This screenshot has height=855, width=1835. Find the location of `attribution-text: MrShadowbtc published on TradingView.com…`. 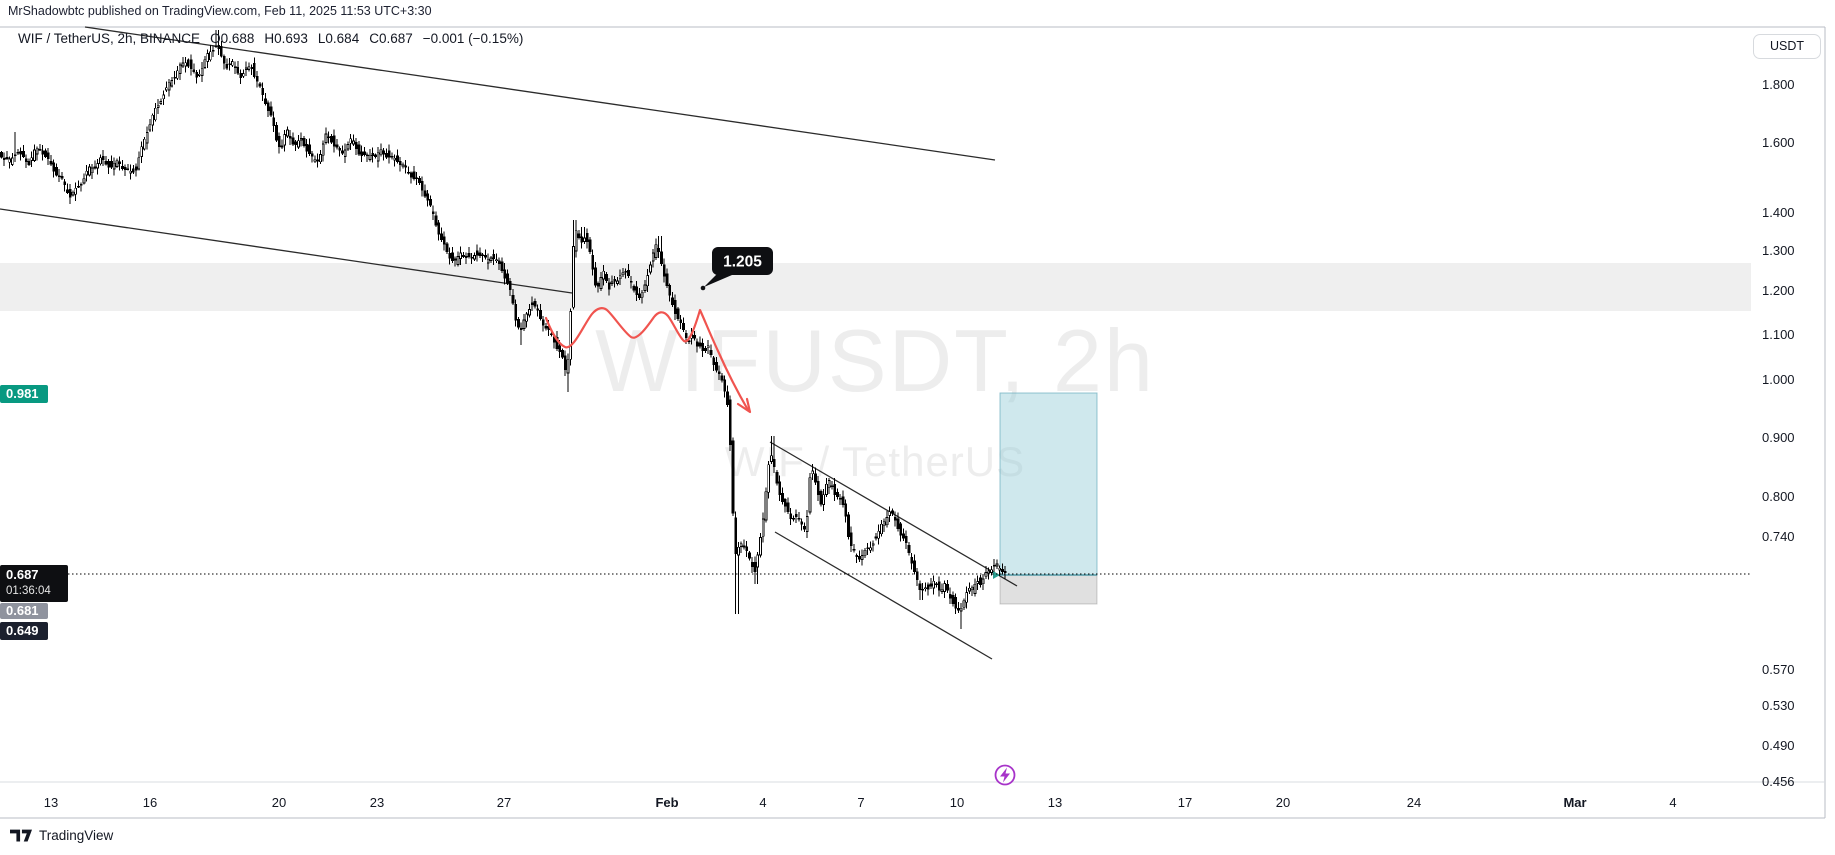

attribution-text: MrShadowbtc published on TradingView.com… is located at coordinates (220, 11).